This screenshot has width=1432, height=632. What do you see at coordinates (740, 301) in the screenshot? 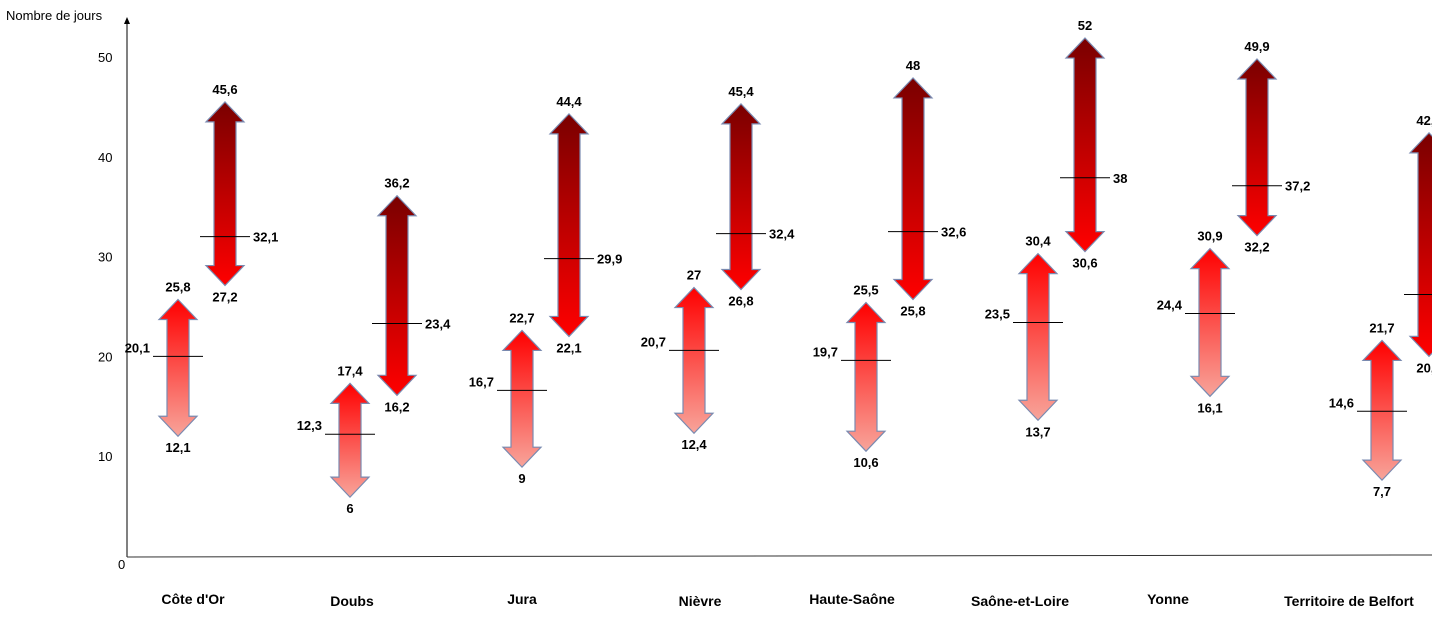
I see `min-value-label: 26,8` at bounding box center [740, 301].